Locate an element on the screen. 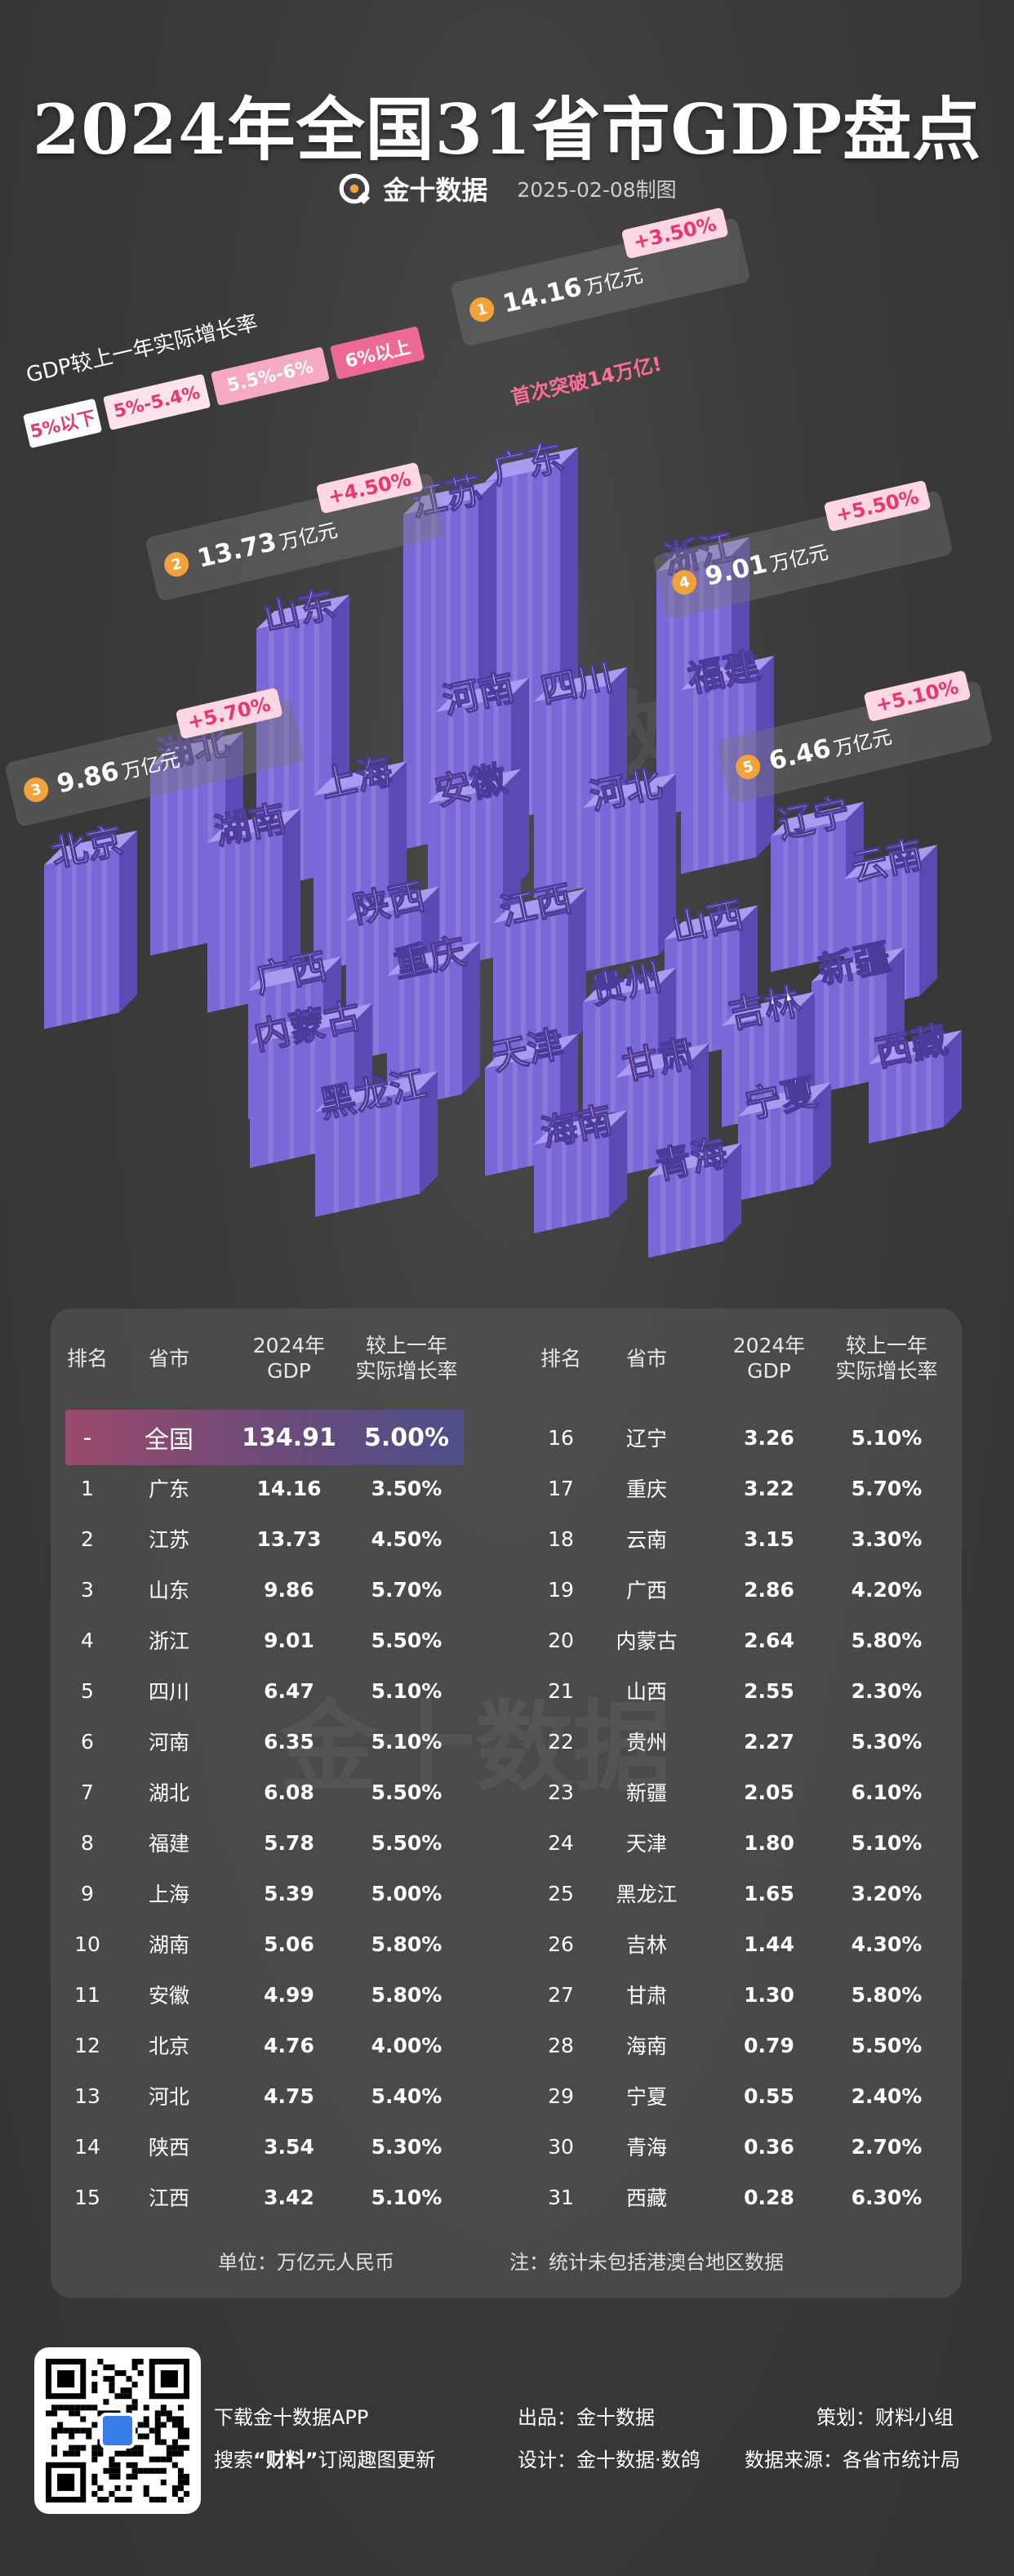  th-rate-line2: 实际增长率 is located at coordinates (406, 1371).